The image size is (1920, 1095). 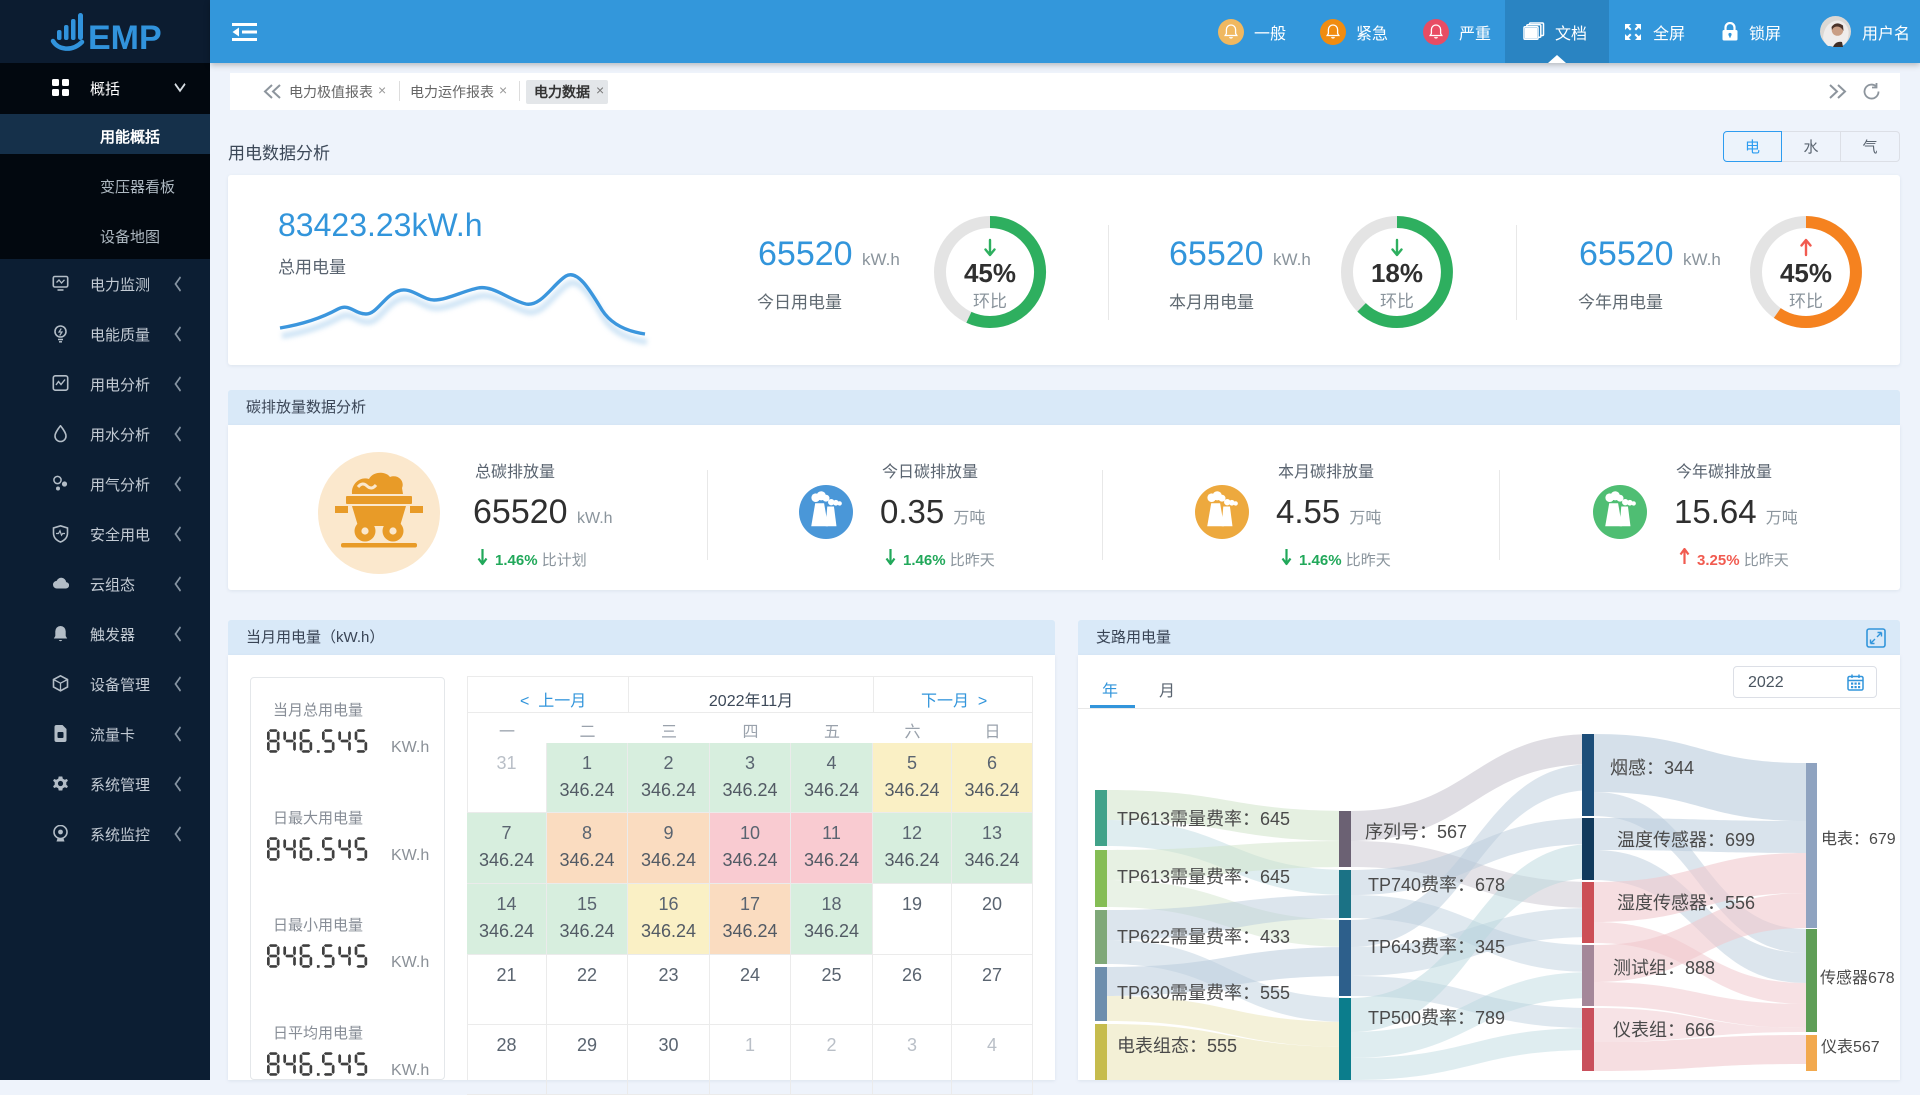 What do you see at coordinates (1857, 978) in the screenshot?
I see `svg-text: 传感器678` at bounding box center [1857, 978].